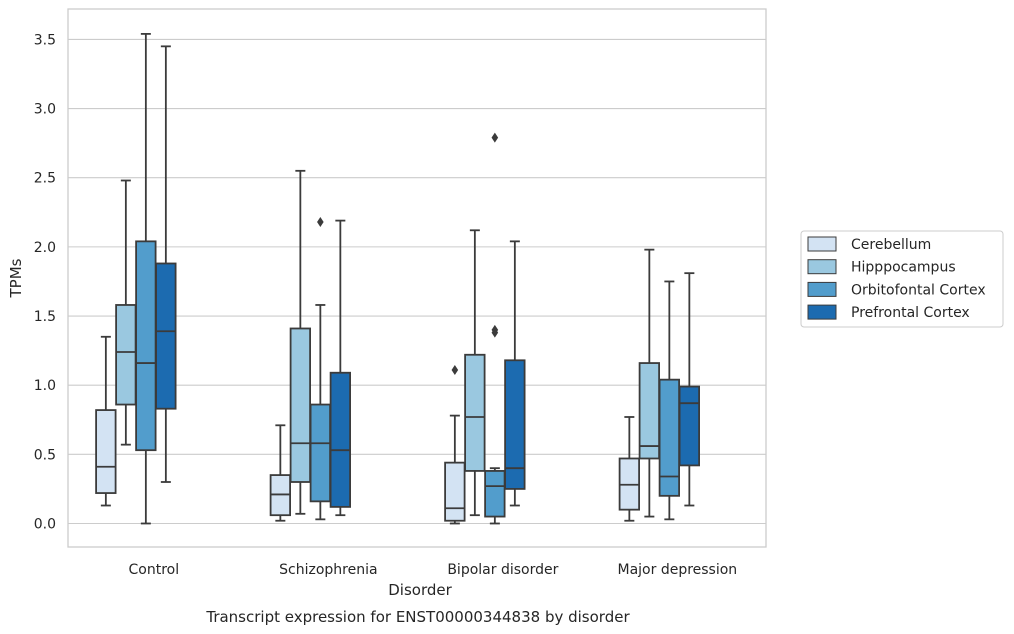 This screenshot has height=634, width=1014. Describe the element at coordinates (45, 317) in the screenshot. I see `y-tick-label: 1.5` at that location.